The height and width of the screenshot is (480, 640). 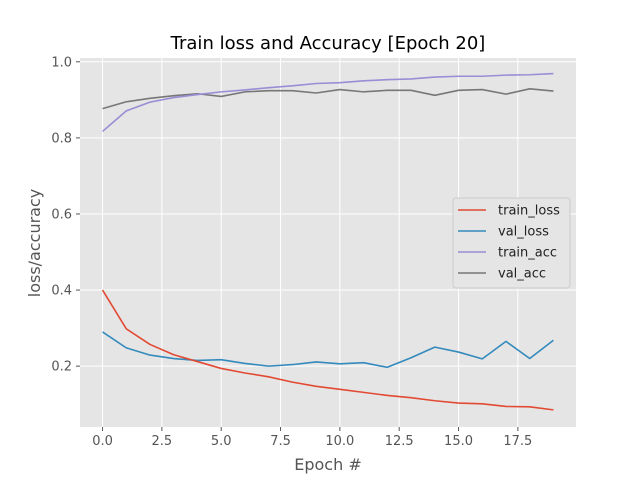 I want to click on y-tick-label: 0.6, so click(x=61, y=214).